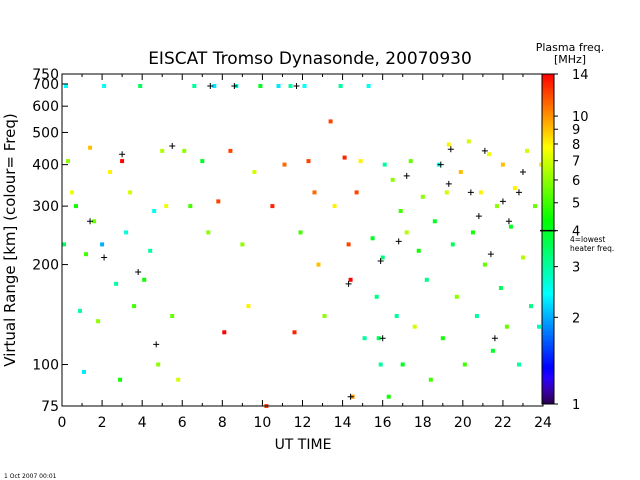  What do you see at coordinates (570, 47) in the screenshot?
I see `colorbar-title: Plasma freq.` at bounding box center [570, 47].